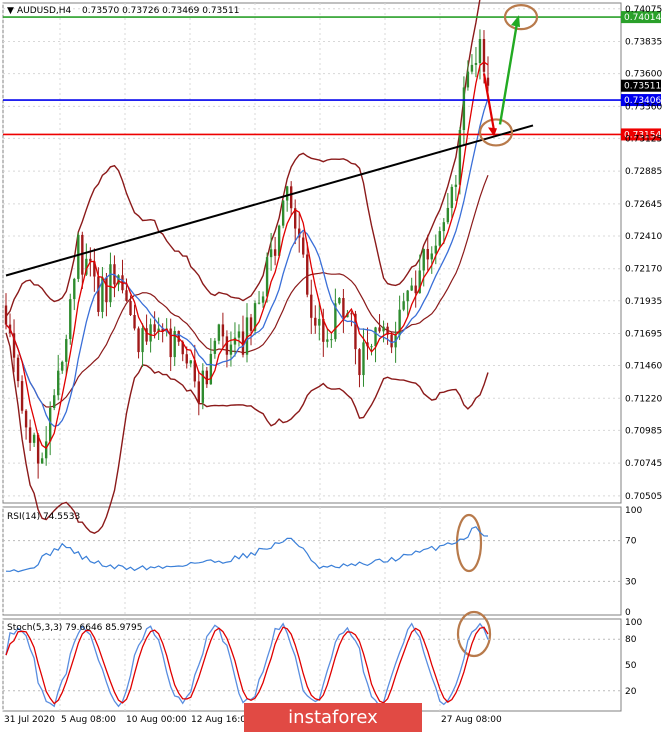 This screenshot has width=665, height=732. I want to click on price-tick-label: 0.73835, so click(643, 43).